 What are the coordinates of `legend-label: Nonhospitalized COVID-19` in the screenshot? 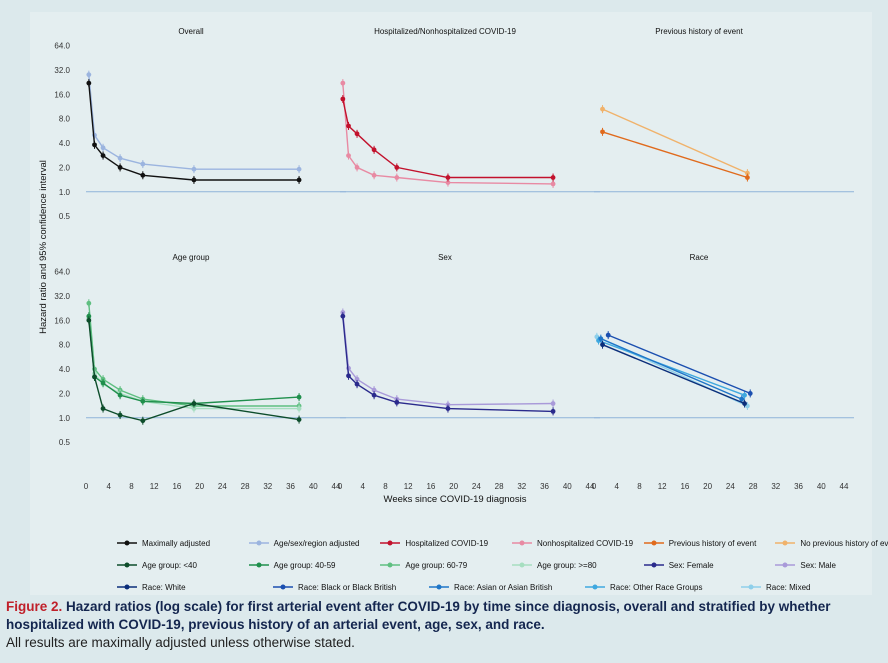 It's located at (585, 543).